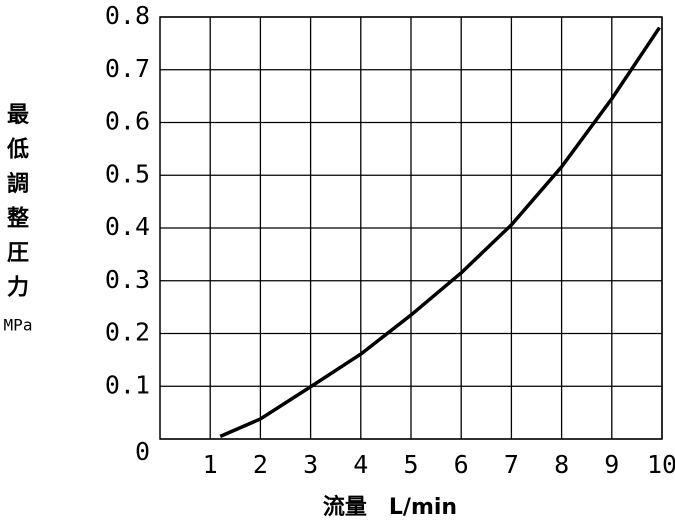  I want to click on x-tick-label: 2, so click(260, 464).